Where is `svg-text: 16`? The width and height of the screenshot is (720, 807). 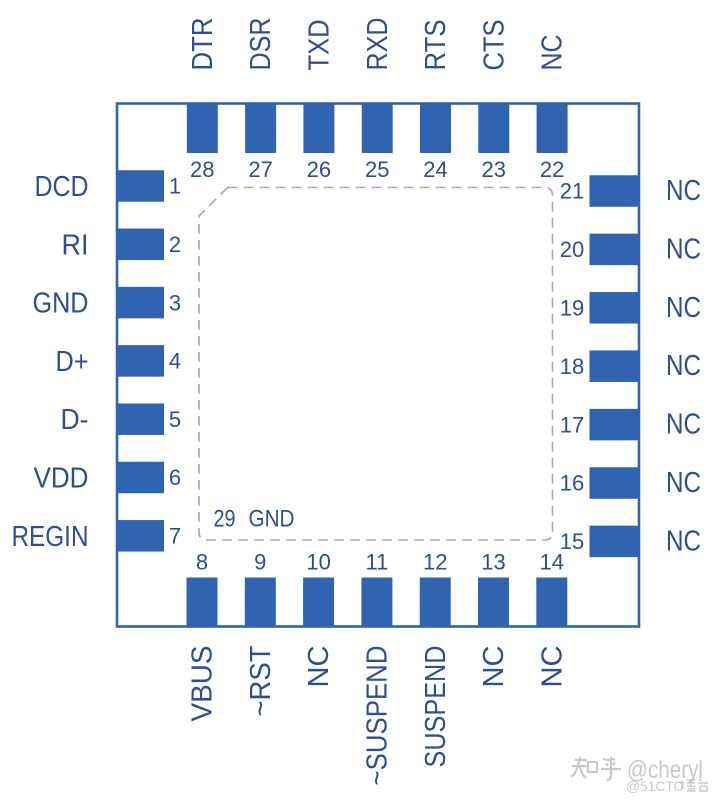
svg-text: 16 is located at coordinates (572, 483).